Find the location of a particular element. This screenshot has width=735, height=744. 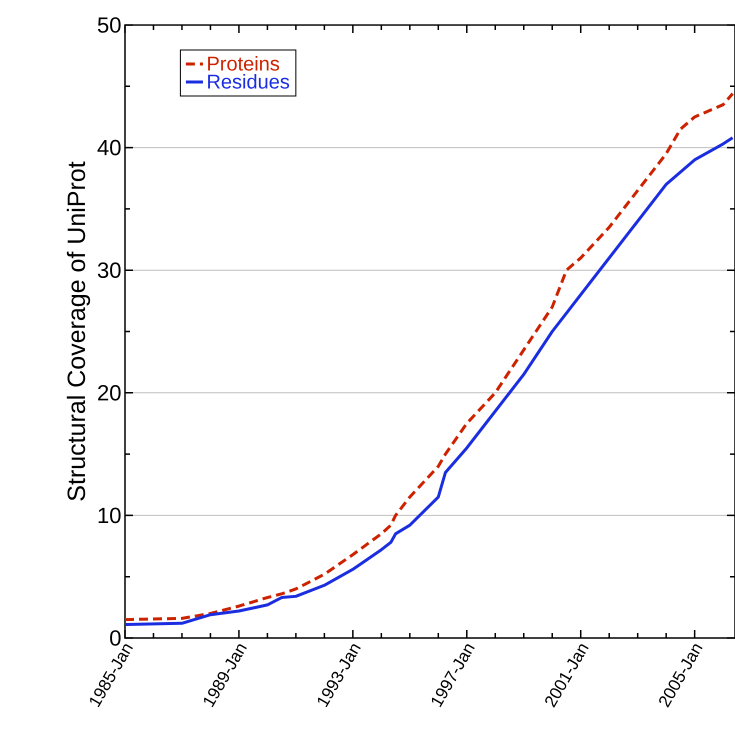

y-tick-label: 50 is located at coordinates (109, 25).